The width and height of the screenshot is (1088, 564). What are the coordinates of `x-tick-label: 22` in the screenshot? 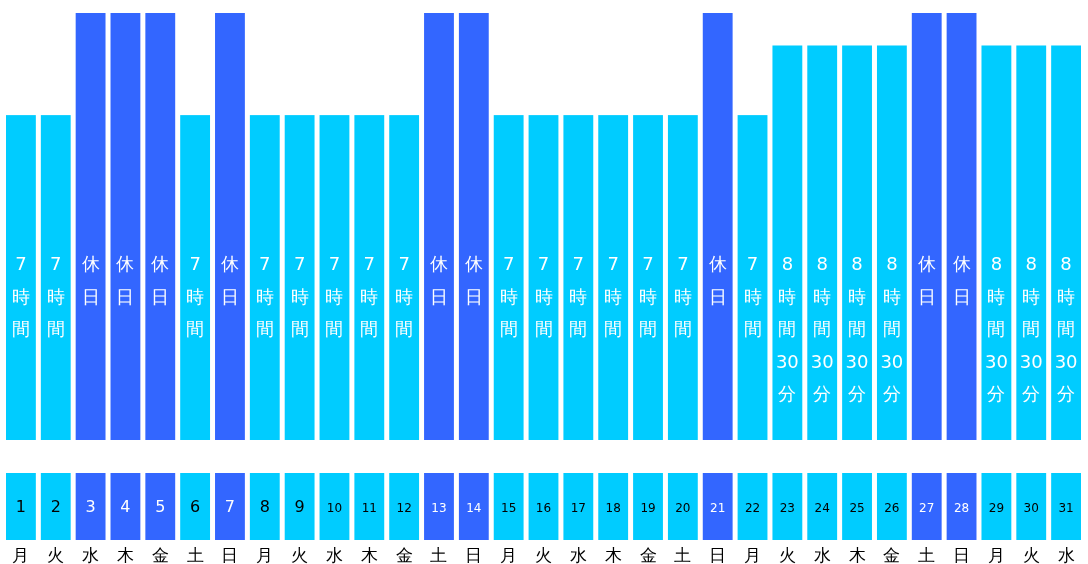 It's located at (752, 508).